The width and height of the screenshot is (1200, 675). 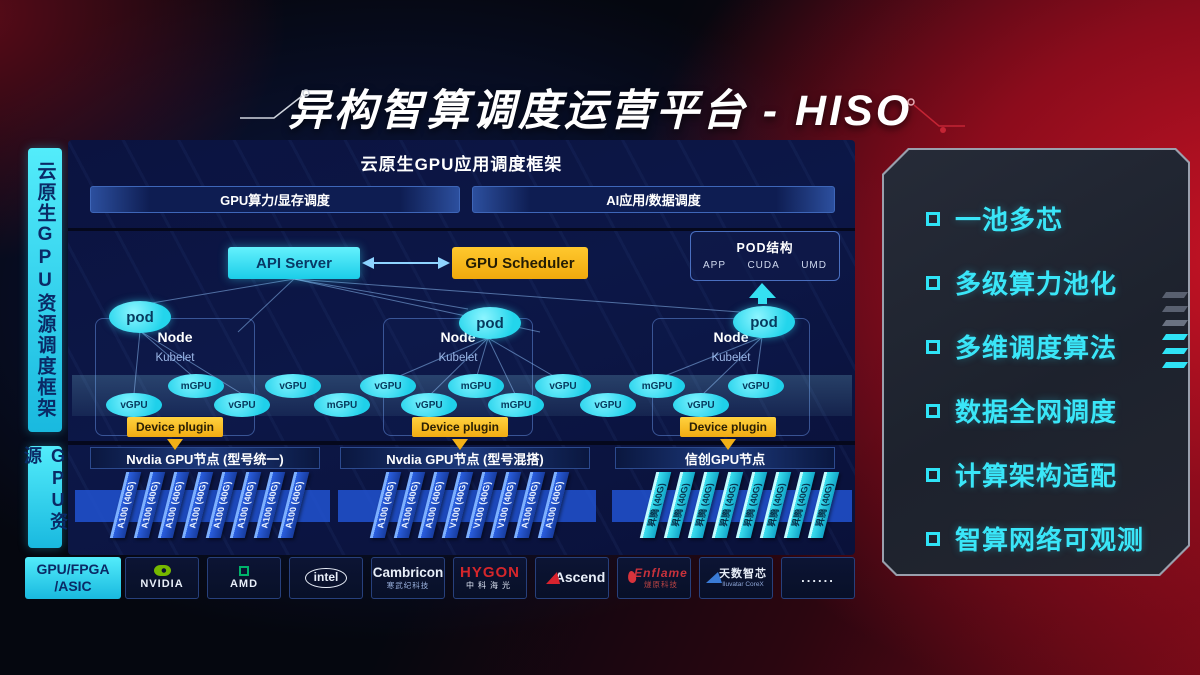 What do you see at coordinates (408, 572) in the screenshot?
I see `vendor-name: Cambricon` at bounding box center [408, 572].